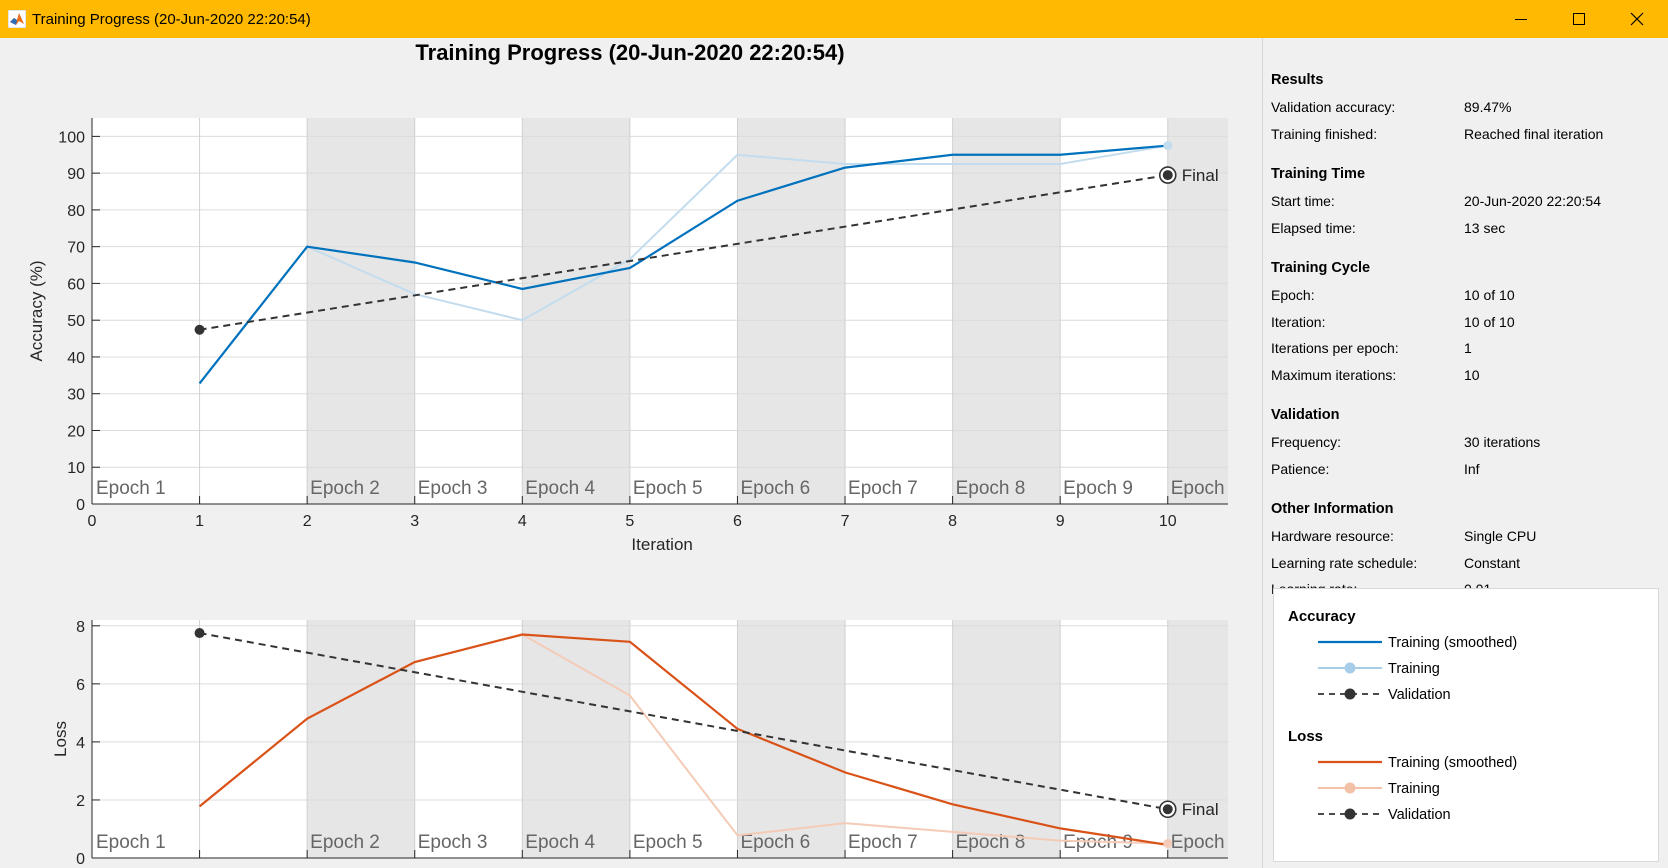  I want to click on x-tick-label: 4, so click(522, 521).